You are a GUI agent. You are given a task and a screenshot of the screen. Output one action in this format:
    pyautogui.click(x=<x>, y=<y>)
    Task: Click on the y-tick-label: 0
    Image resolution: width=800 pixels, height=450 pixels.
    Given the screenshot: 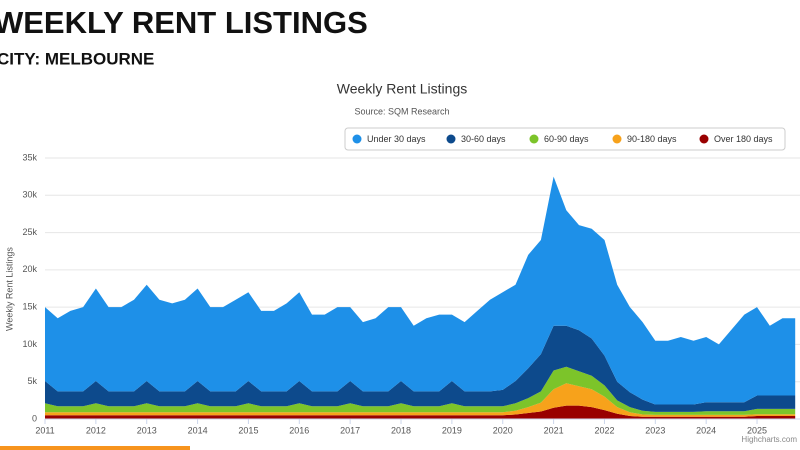 What is the action you would take?
    pyautogui.click(x=34, y=418)
    